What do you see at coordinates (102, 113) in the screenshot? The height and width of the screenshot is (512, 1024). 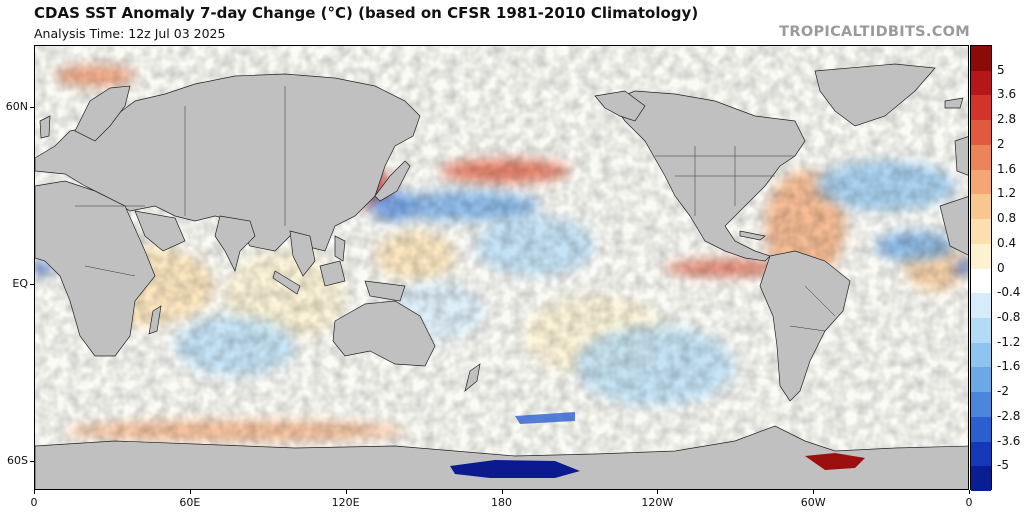 I see `scandinavia` at bounding box center [102, 113].